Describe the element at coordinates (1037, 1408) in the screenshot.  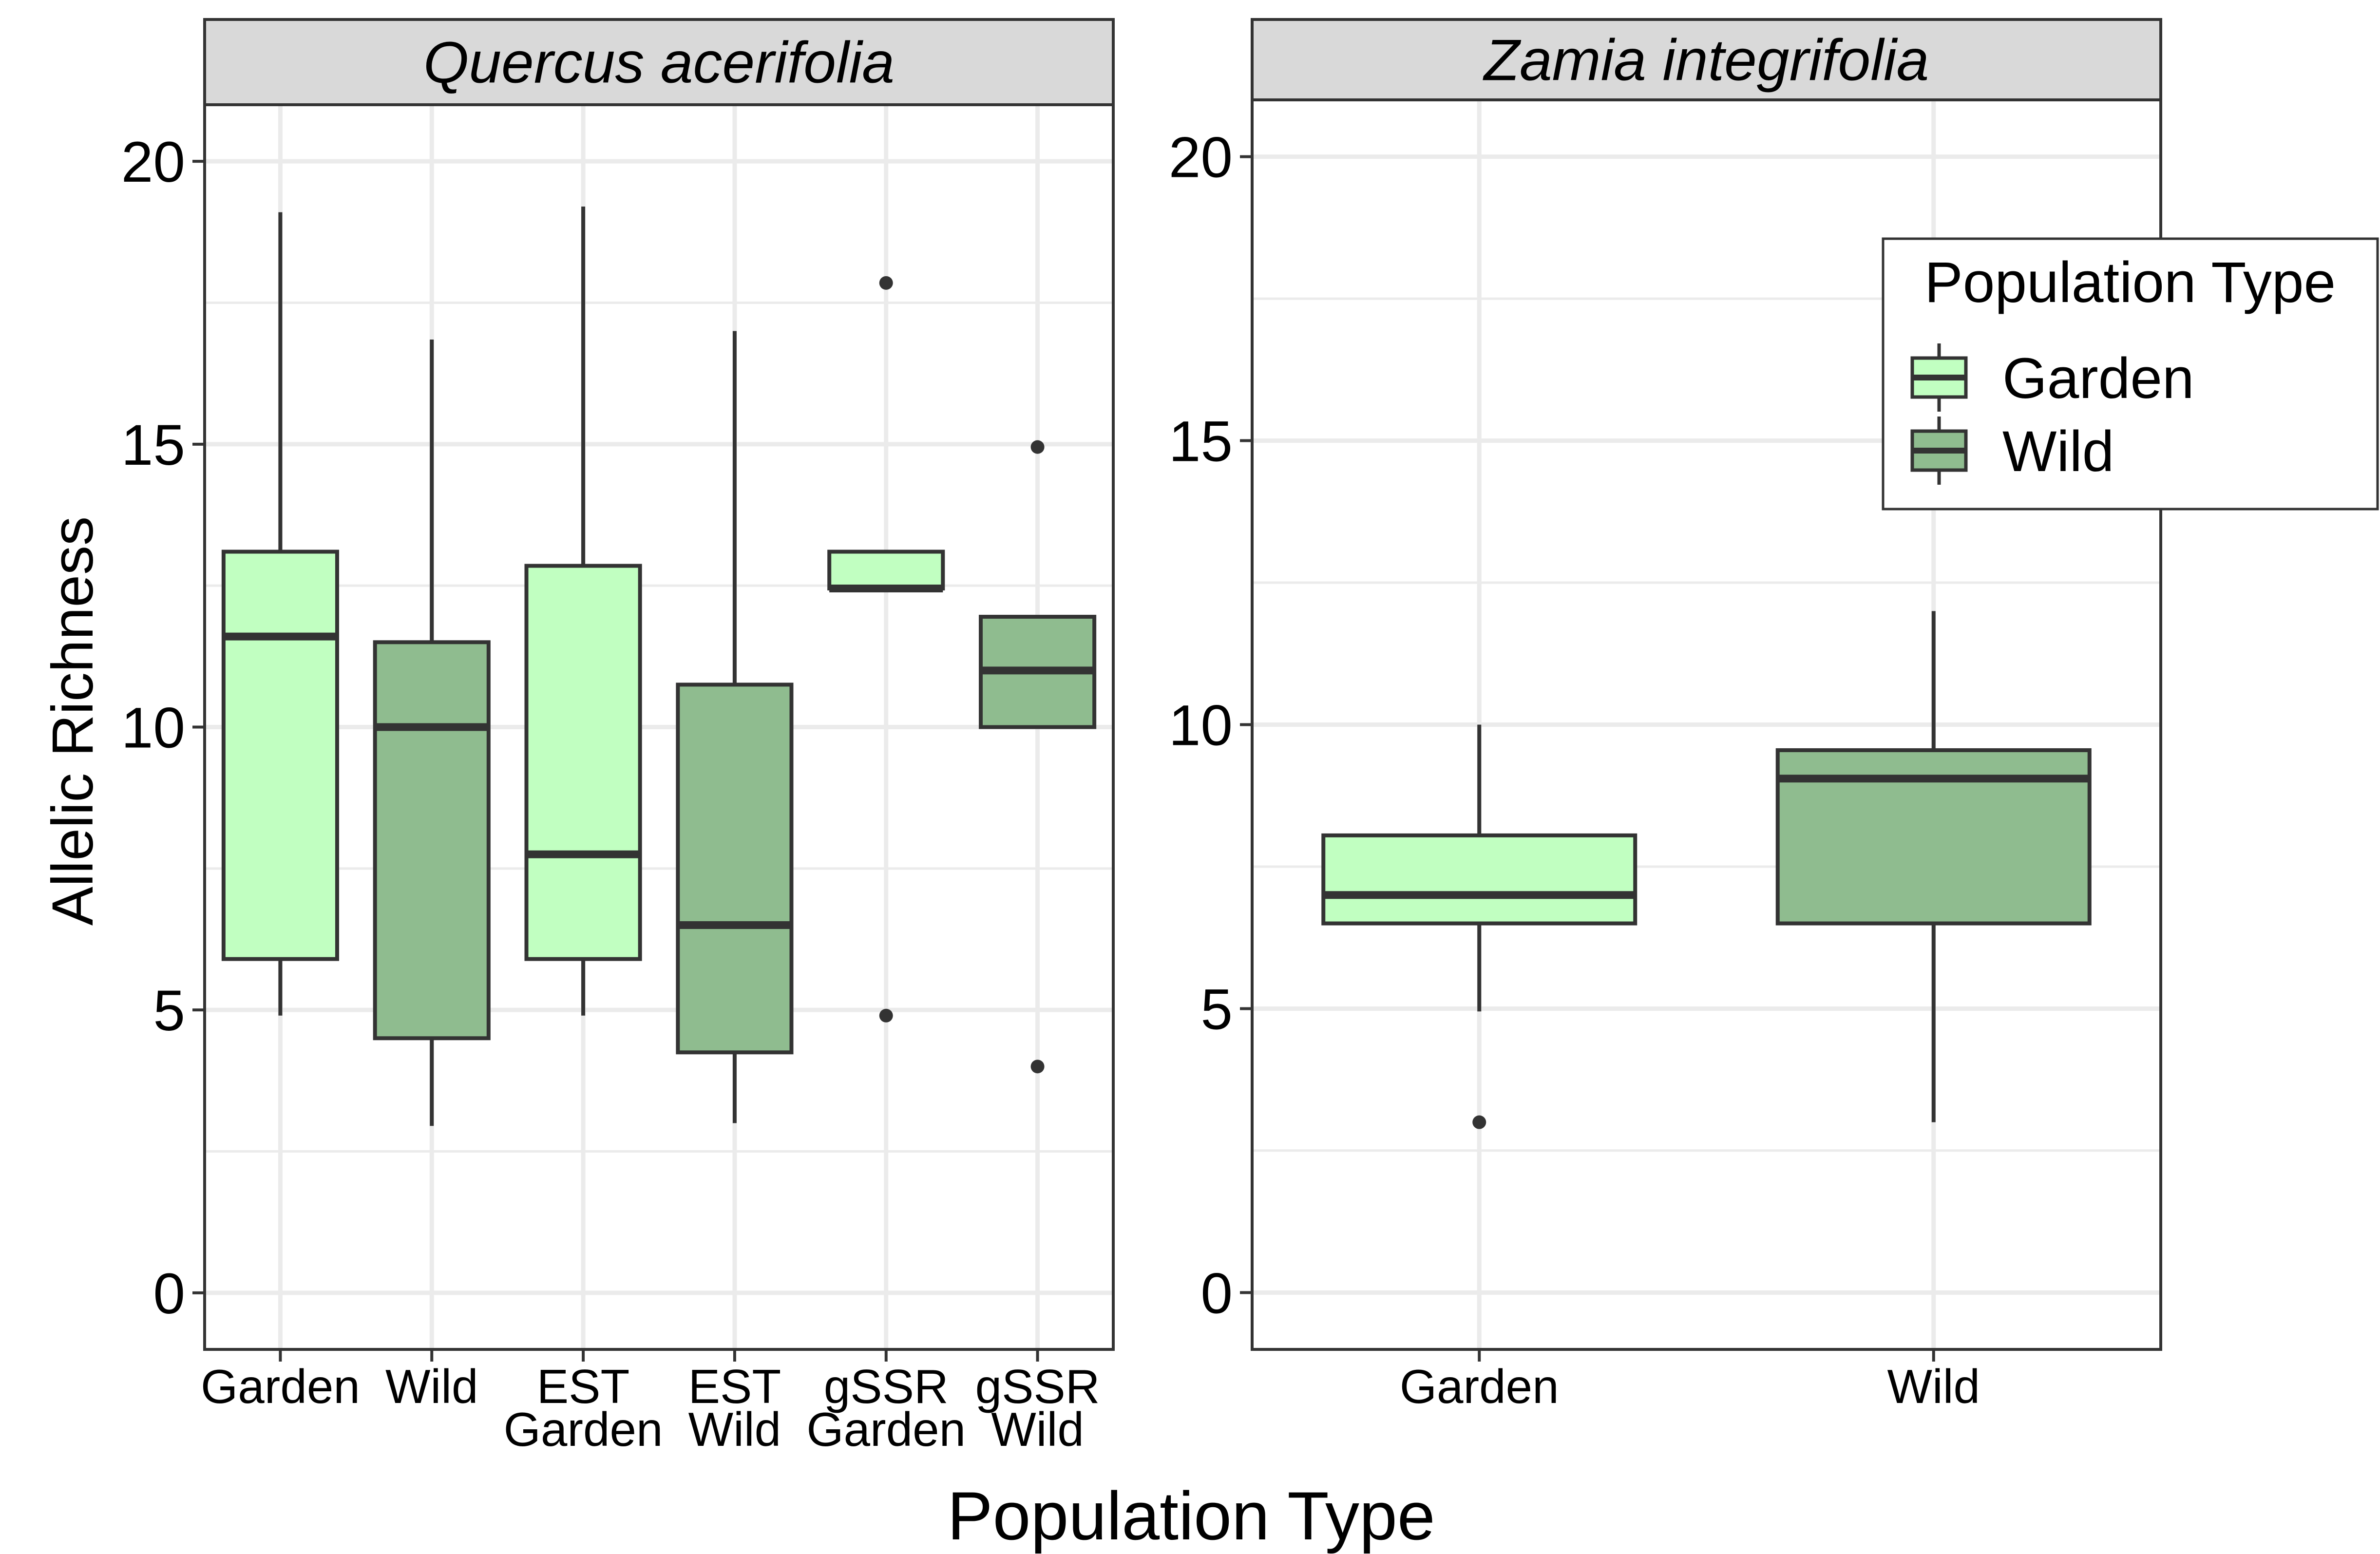
I see `x-tick-label: gSSR Wild` at that location.